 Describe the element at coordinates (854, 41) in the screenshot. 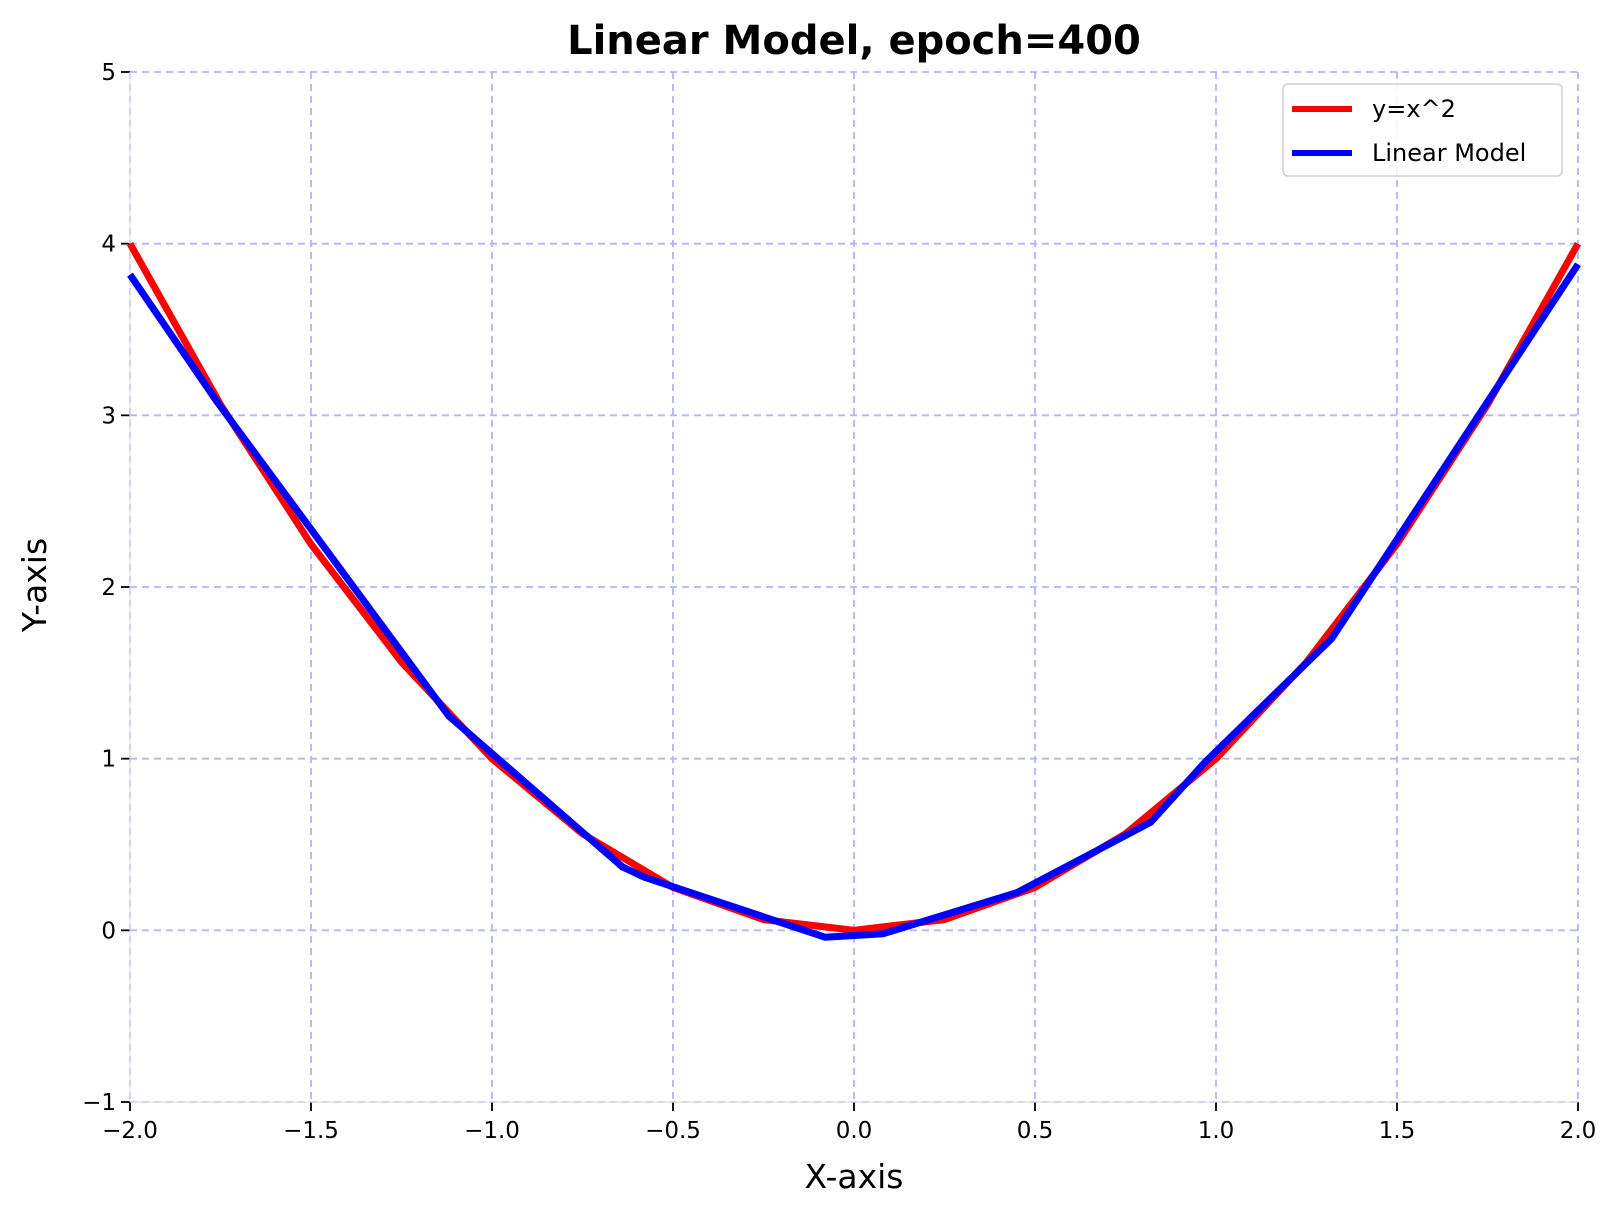

I see `chart-title: Linear Model, epoch=400` at that location.